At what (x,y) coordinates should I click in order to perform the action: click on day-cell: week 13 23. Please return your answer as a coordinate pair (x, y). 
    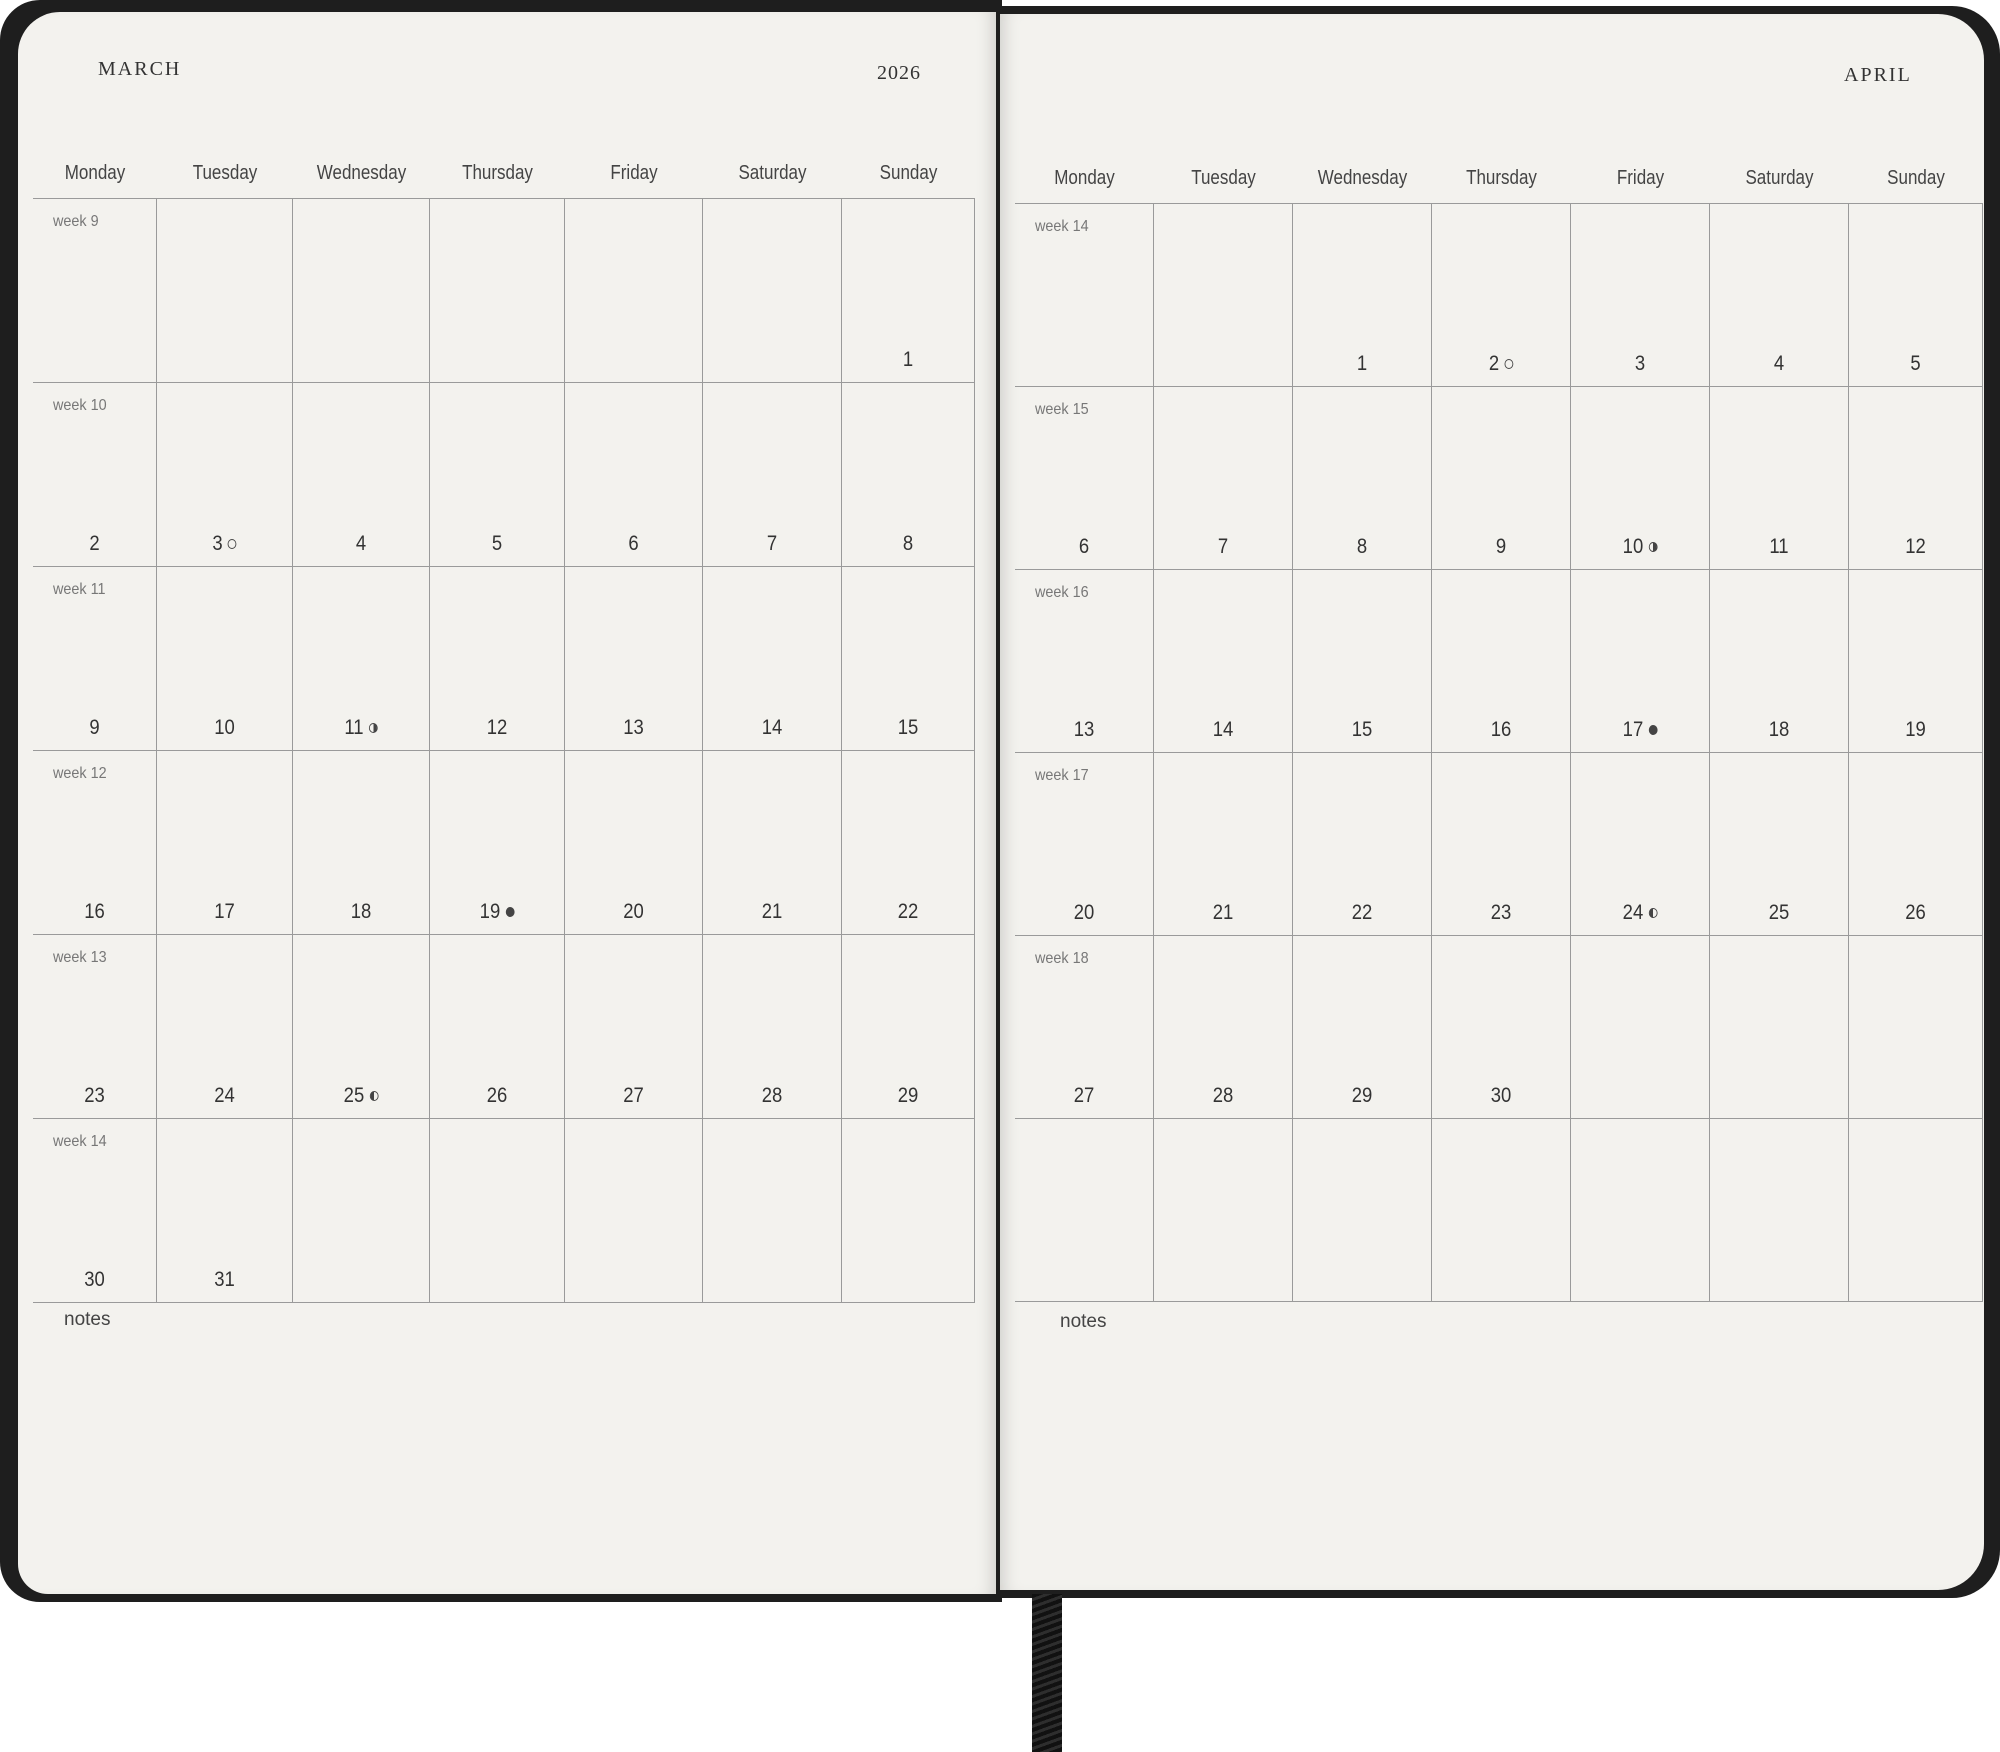
    Looking at the image, I should click on (95, 1027).